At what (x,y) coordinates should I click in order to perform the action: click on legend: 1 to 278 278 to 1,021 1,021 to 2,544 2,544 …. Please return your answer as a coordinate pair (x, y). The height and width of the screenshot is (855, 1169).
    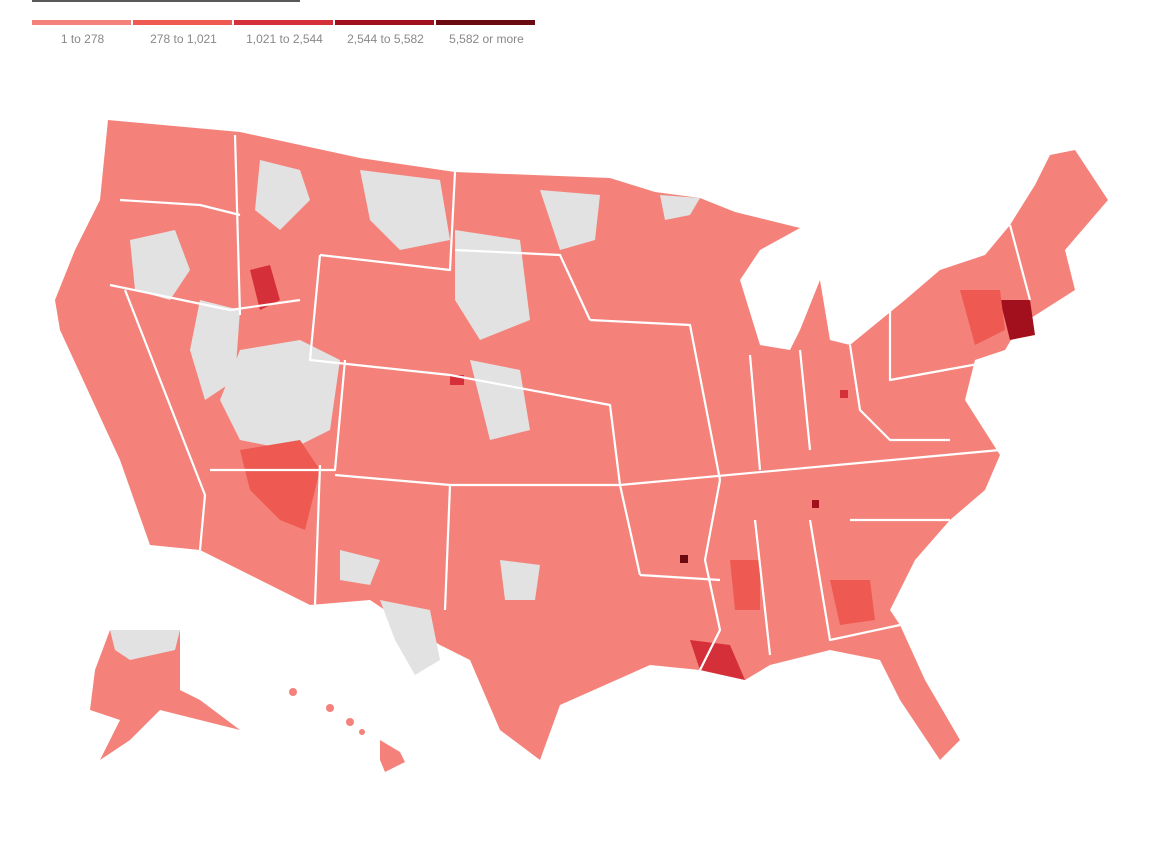
    Looking at the image, I should click on (283, 33).